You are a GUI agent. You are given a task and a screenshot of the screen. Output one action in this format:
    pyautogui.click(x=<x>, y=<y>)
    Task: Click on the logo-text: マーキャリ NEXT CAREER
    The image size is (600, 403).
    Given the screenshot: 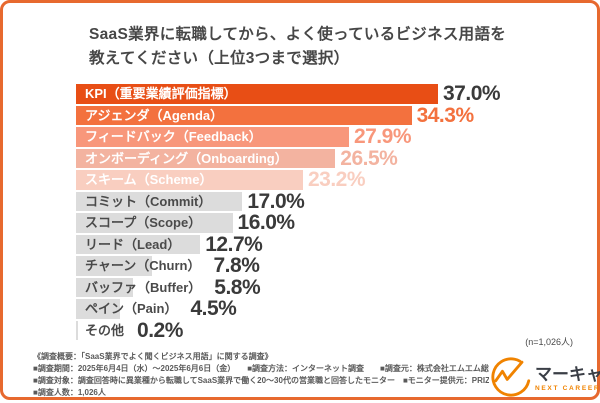 What is the action you would take?
    pyautogui.click(x=567, y=379)
    